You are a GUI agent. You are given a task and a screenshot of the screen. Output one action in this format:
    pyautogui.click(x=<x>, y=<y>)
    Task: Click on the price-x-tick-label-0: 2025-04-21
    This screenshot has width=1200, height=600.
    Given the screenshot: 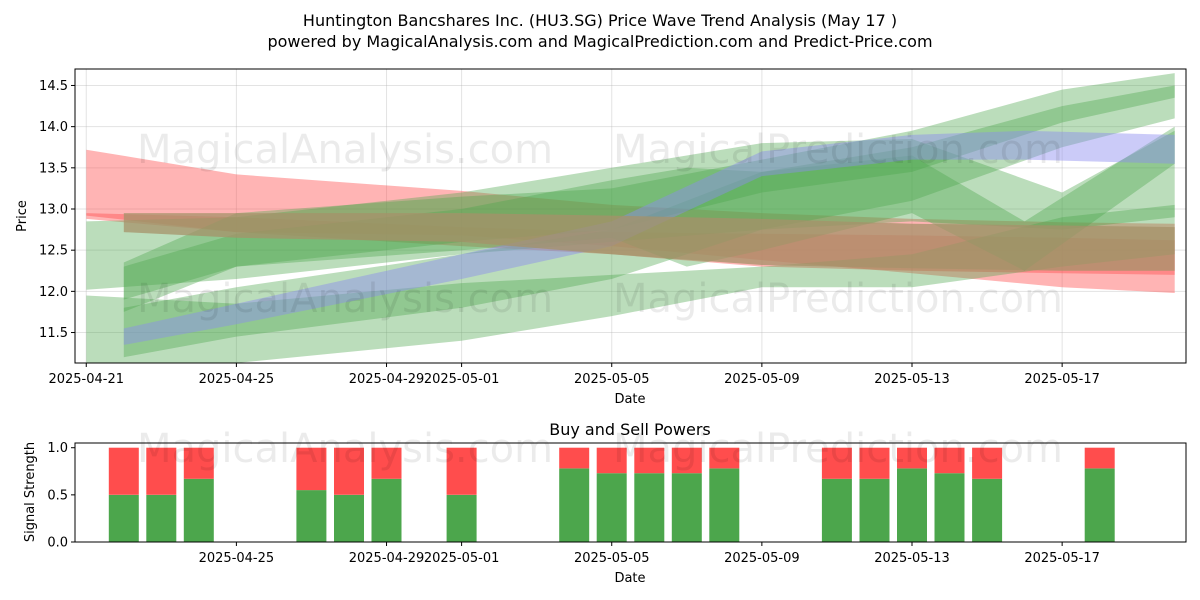 What is the action you would take?
    pyautogui.click(x=86, y=379)
    